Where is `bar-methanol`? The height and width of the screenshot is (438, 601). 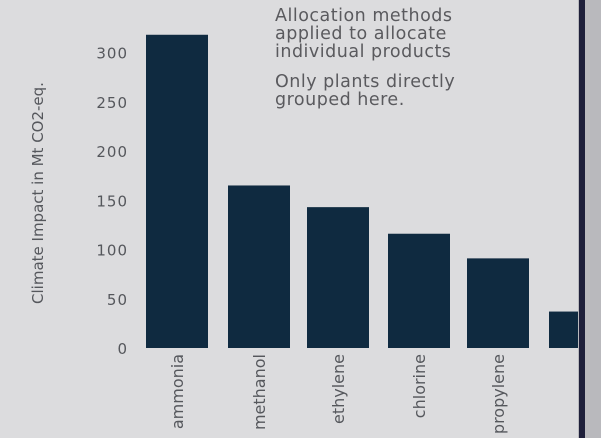
bar-methanol is located at coordinates (259, 266).